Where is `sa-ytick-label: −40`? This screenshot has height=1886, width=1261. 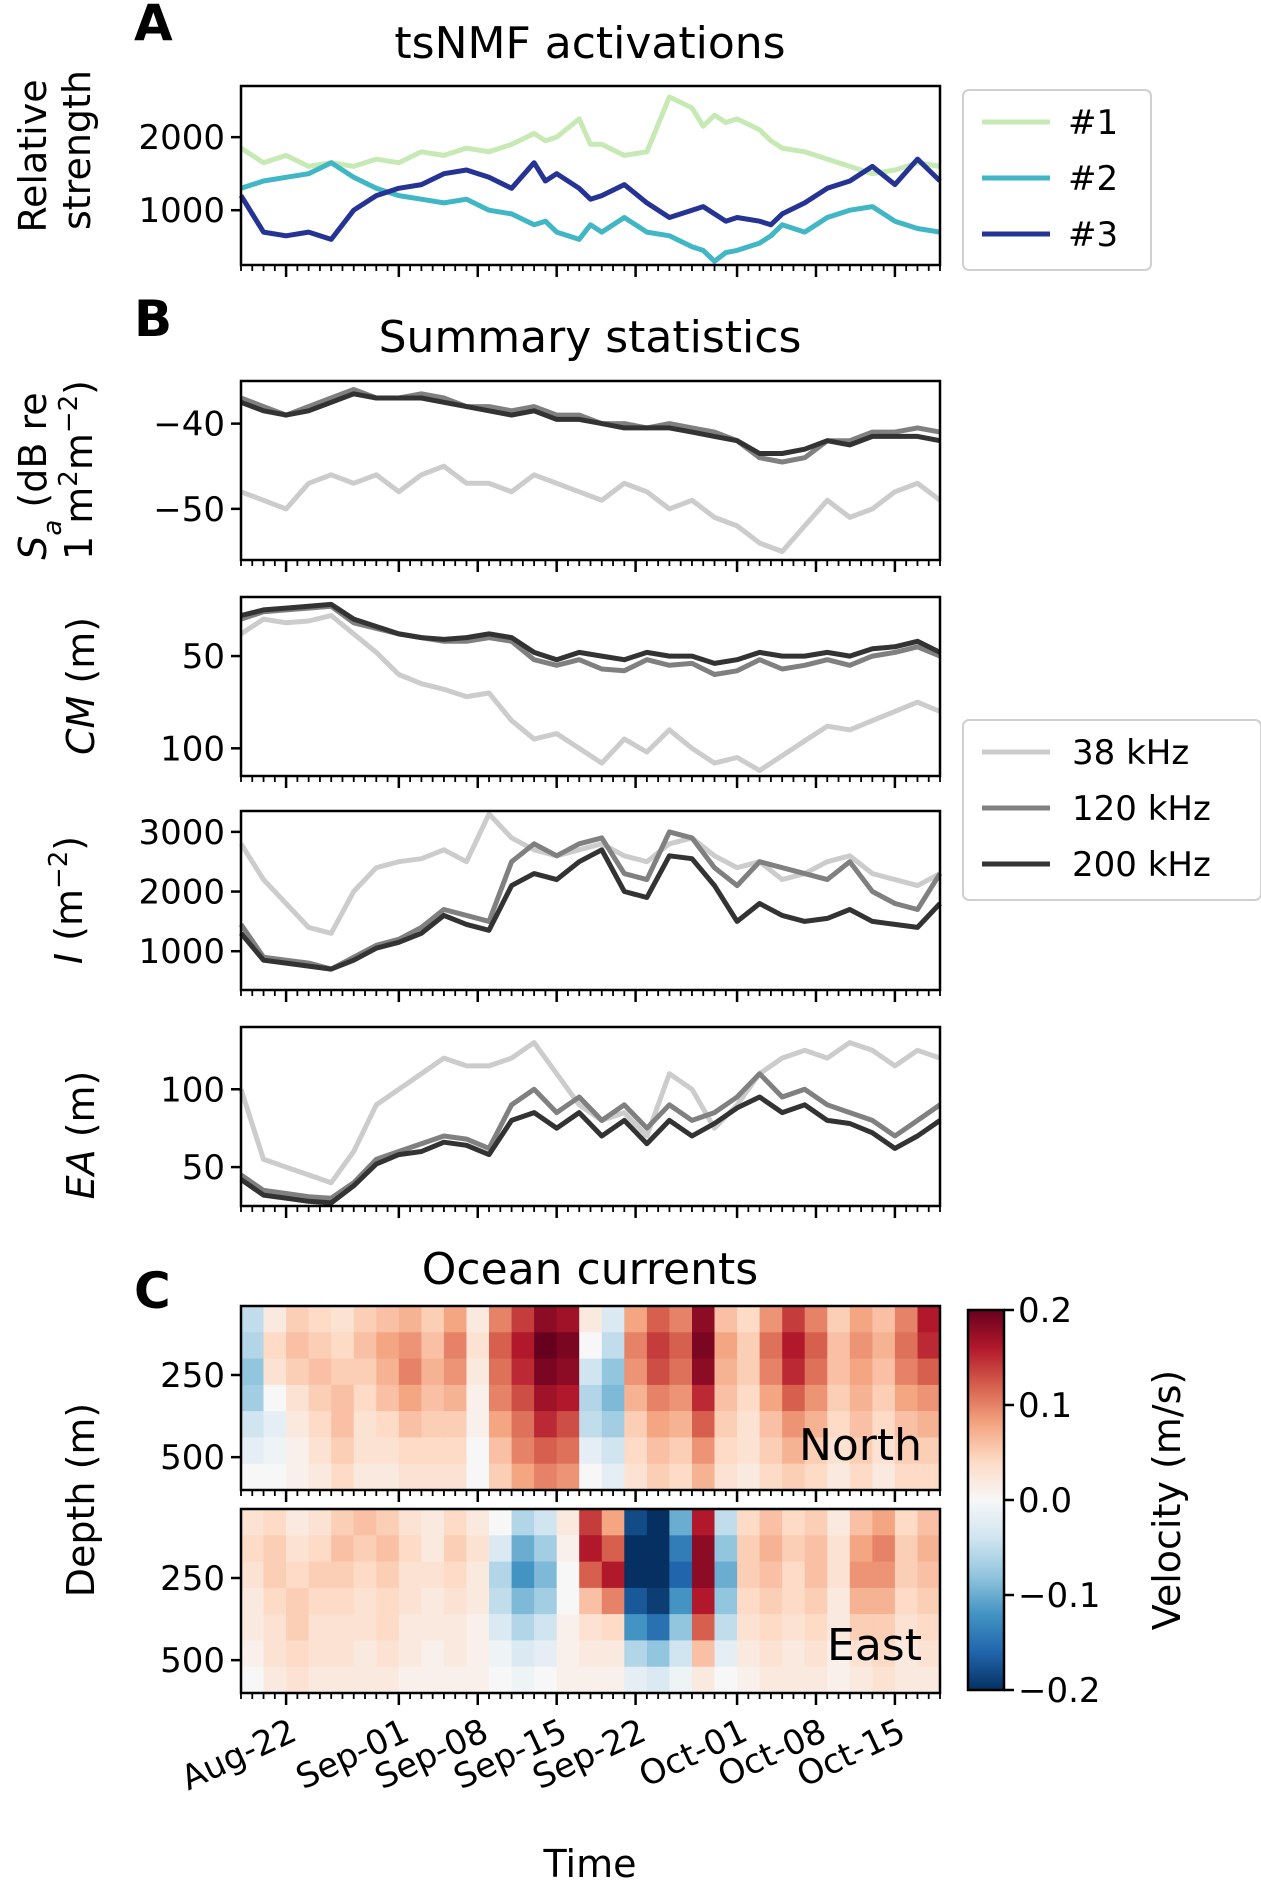 sa-ytick-label: −40 is located at coordinates (189, 425).